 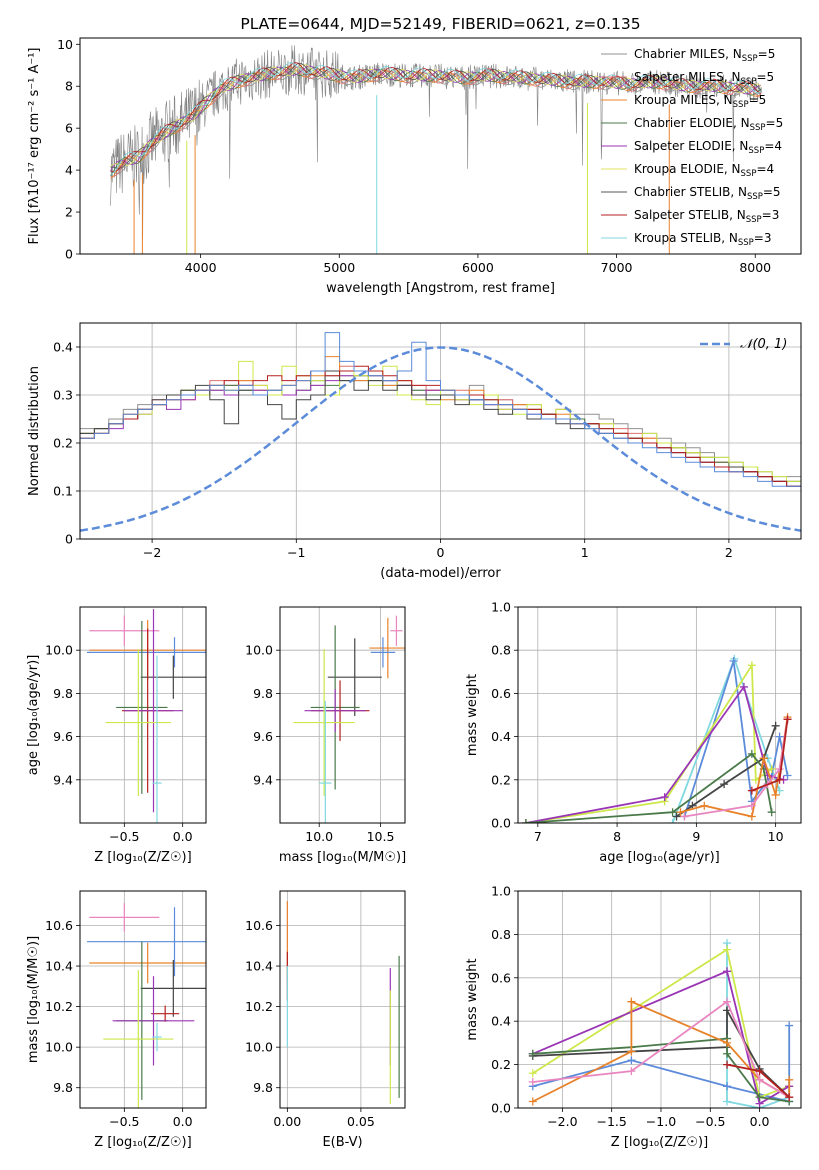 I want to click on spectrum-ylabel: Flux [fλ10⁻¹⁷ erg cm⁻² s⁻¹ A⁻¹], so click(x=34, y=146).